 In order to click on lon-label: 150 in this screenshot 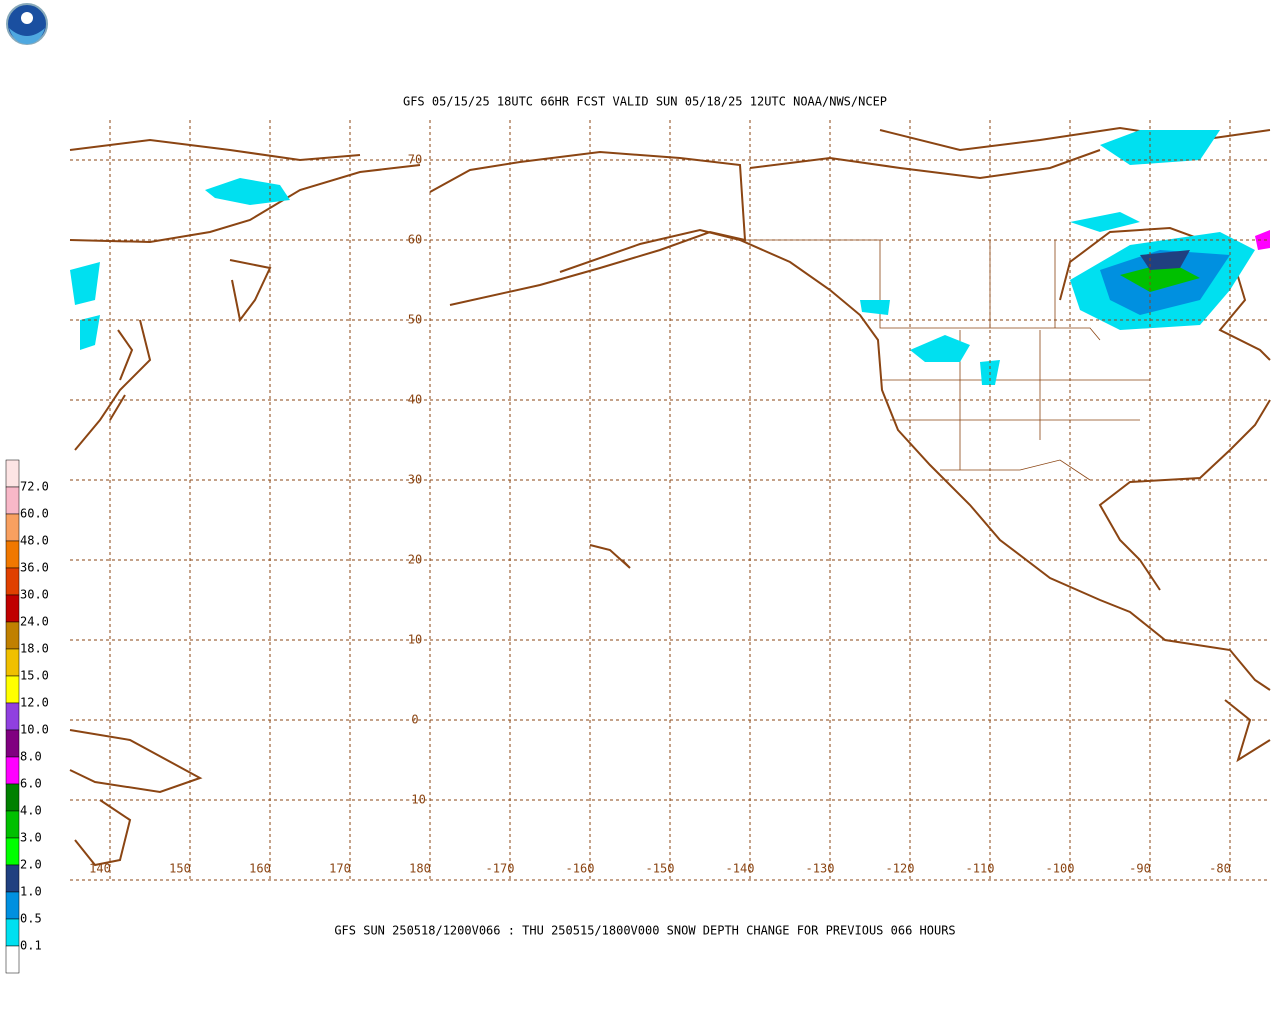, I will do `click(180, 869)`.